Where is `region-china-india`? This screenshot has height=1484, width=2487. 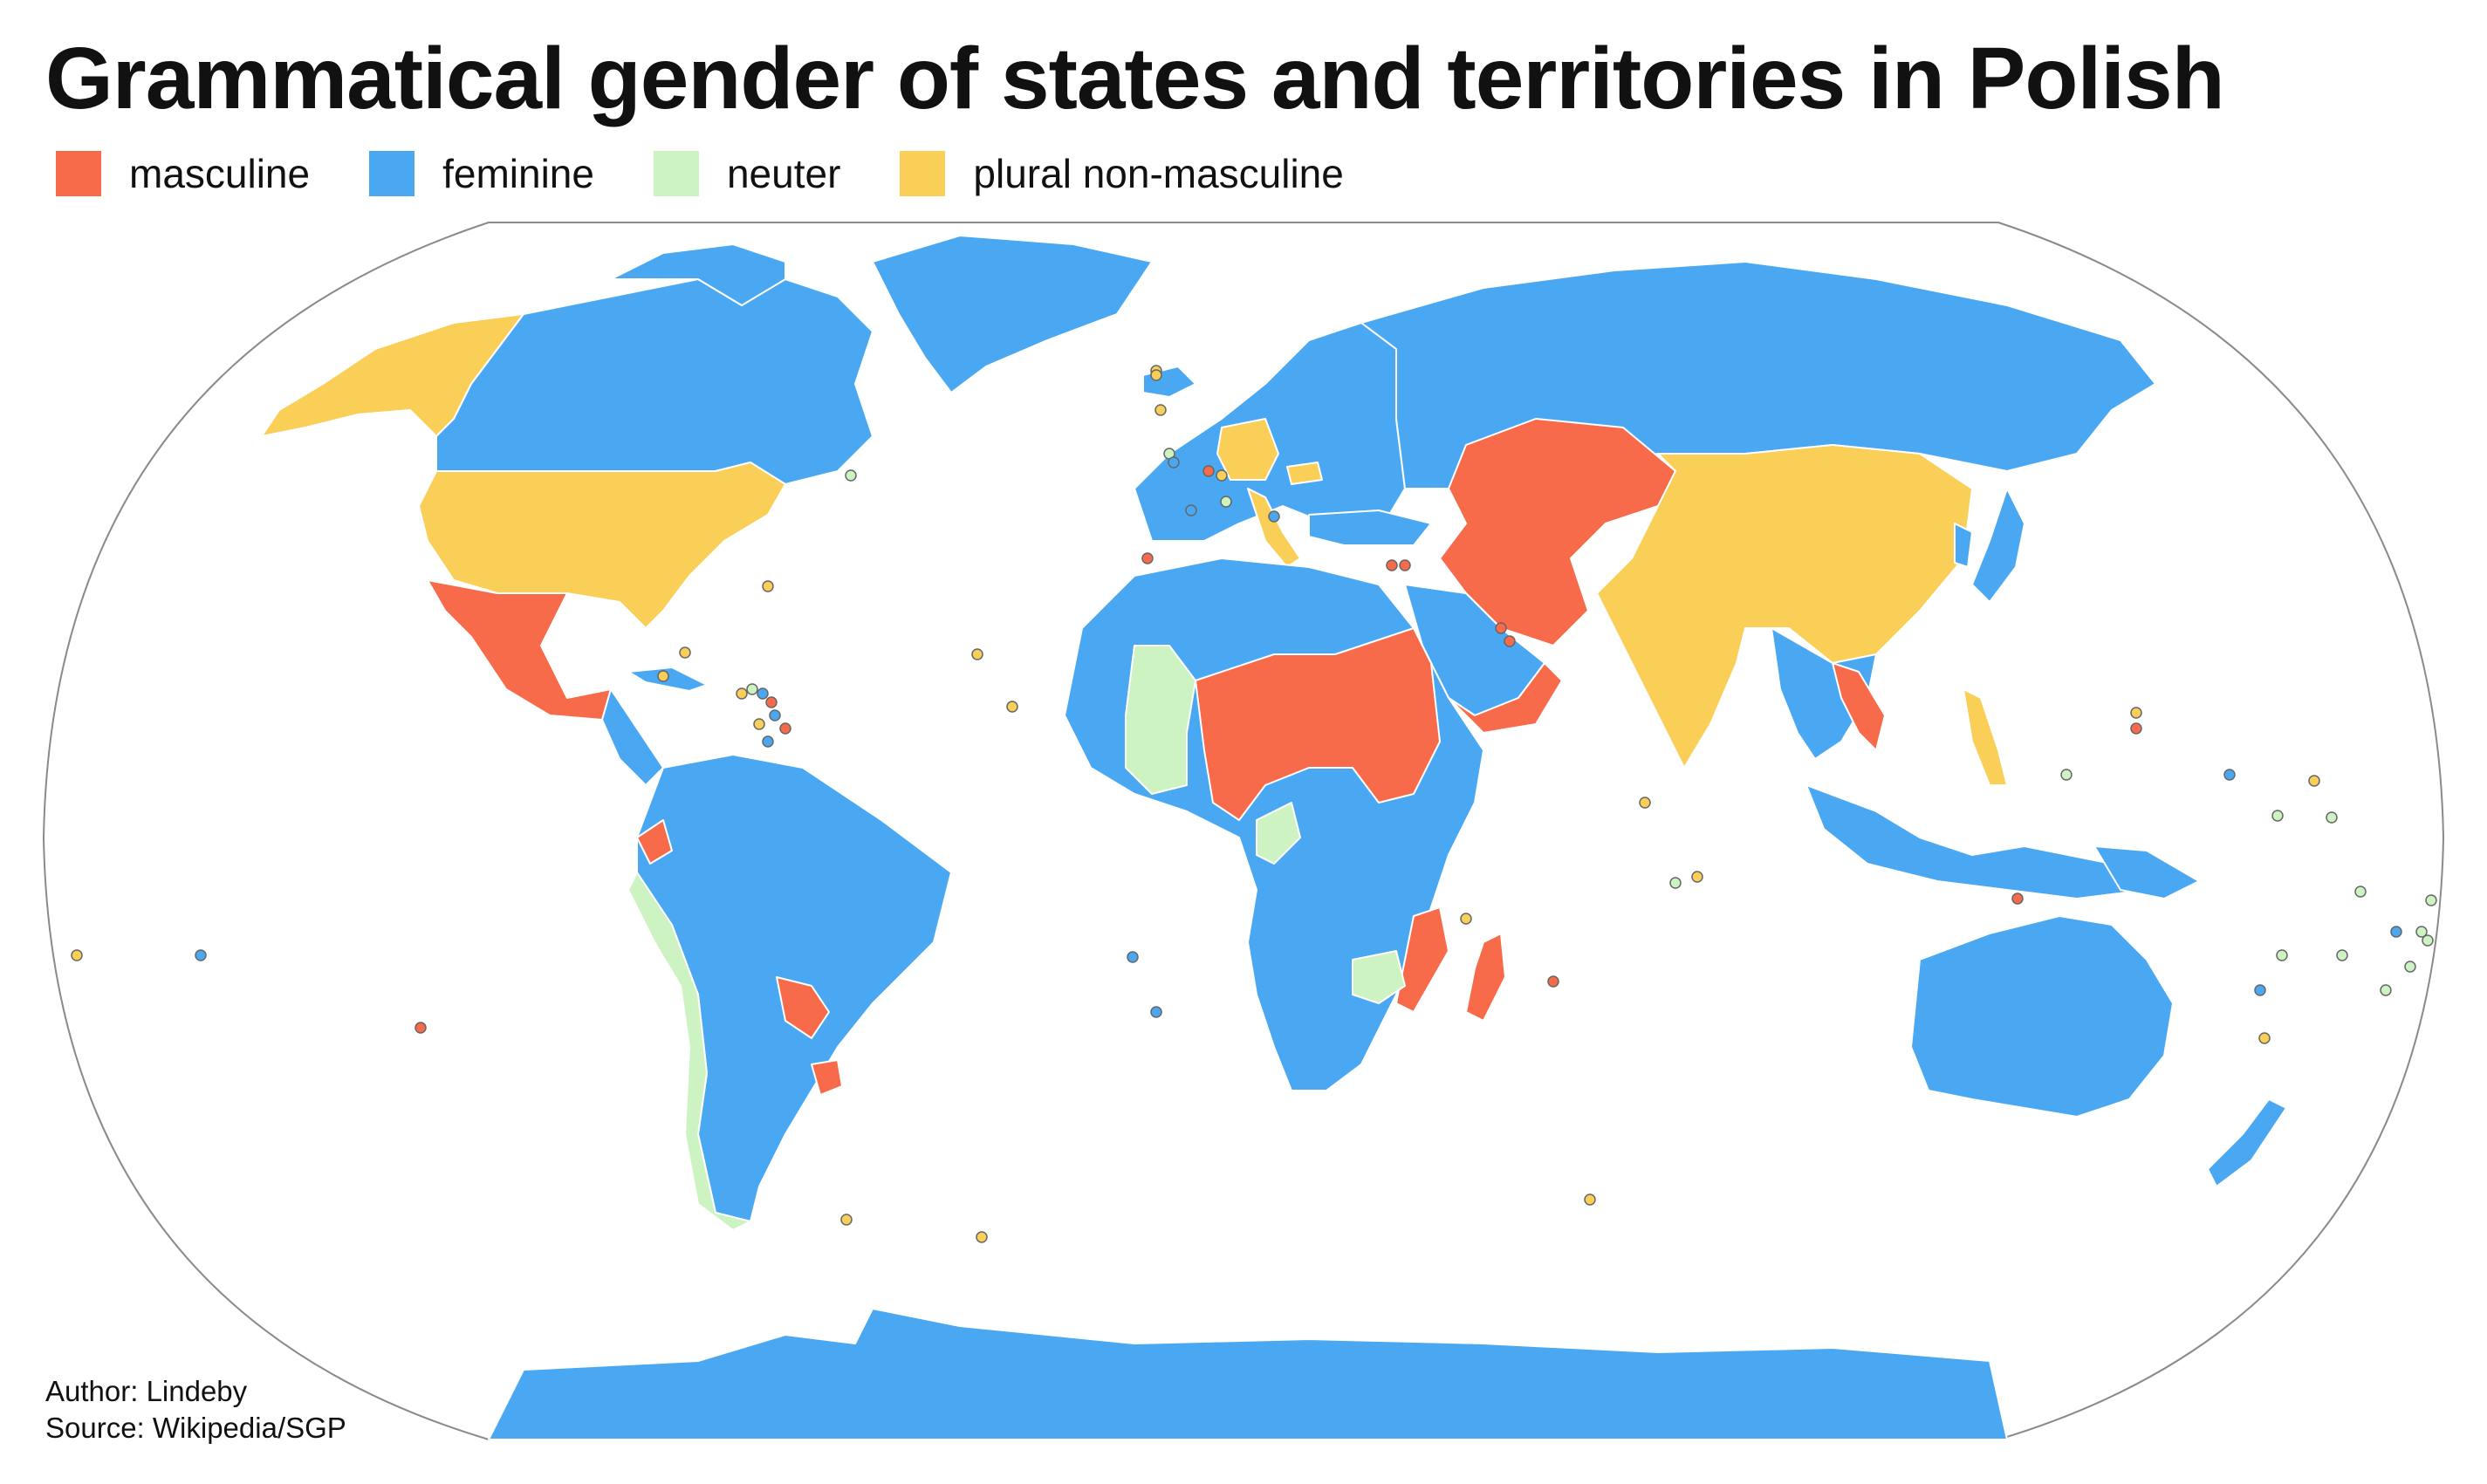
region-china-india is located at coordinates (1784, 606).